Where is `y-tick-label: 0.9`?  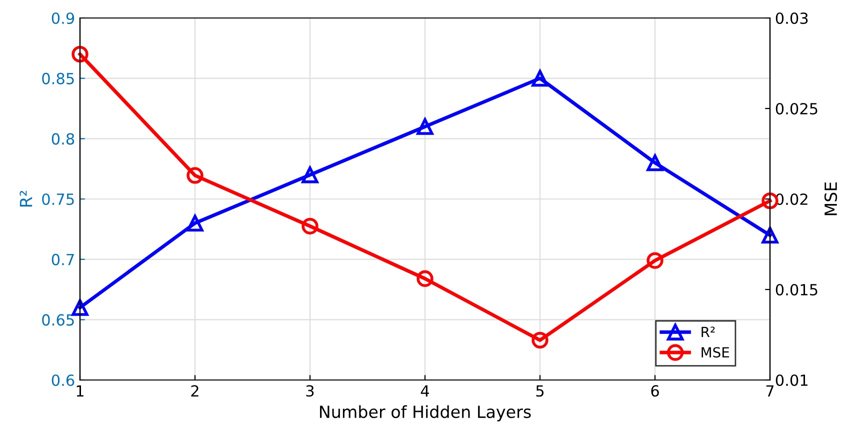
y-tick-label: 0.9 is located at coordinates (63, 18).